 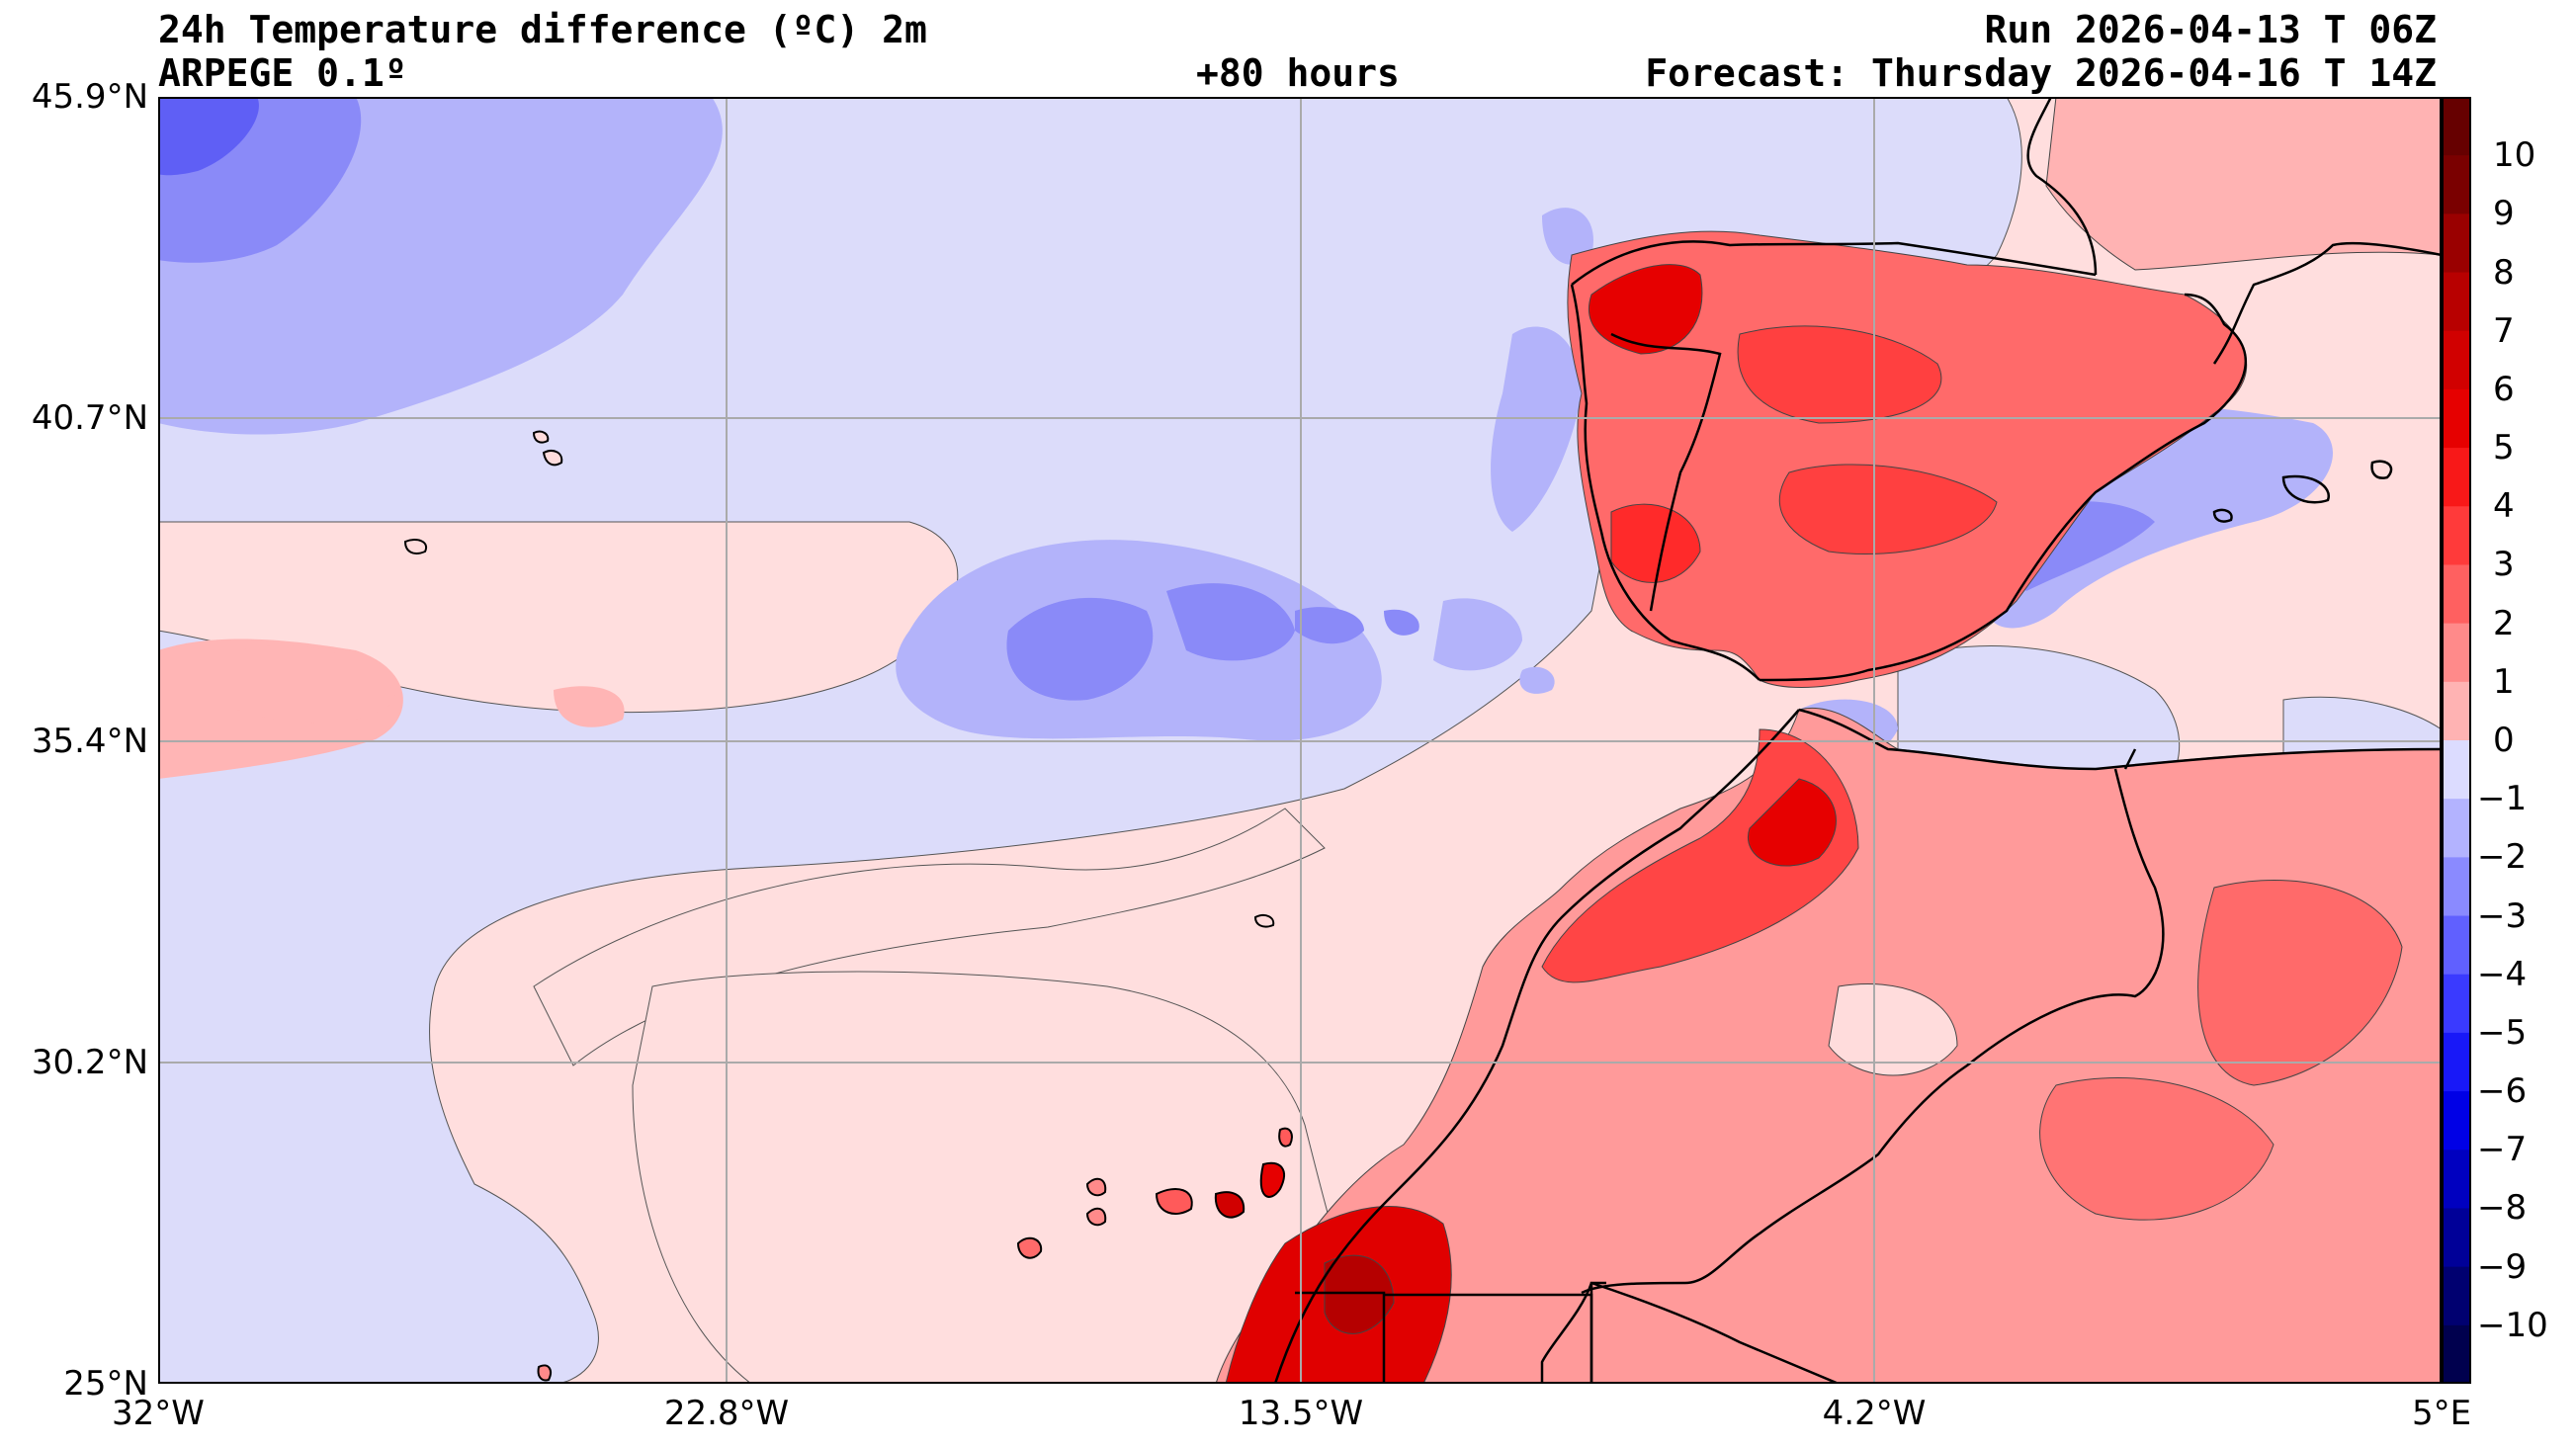 I want to click on colorbar-label: 5, so click(x=2504, y=448).